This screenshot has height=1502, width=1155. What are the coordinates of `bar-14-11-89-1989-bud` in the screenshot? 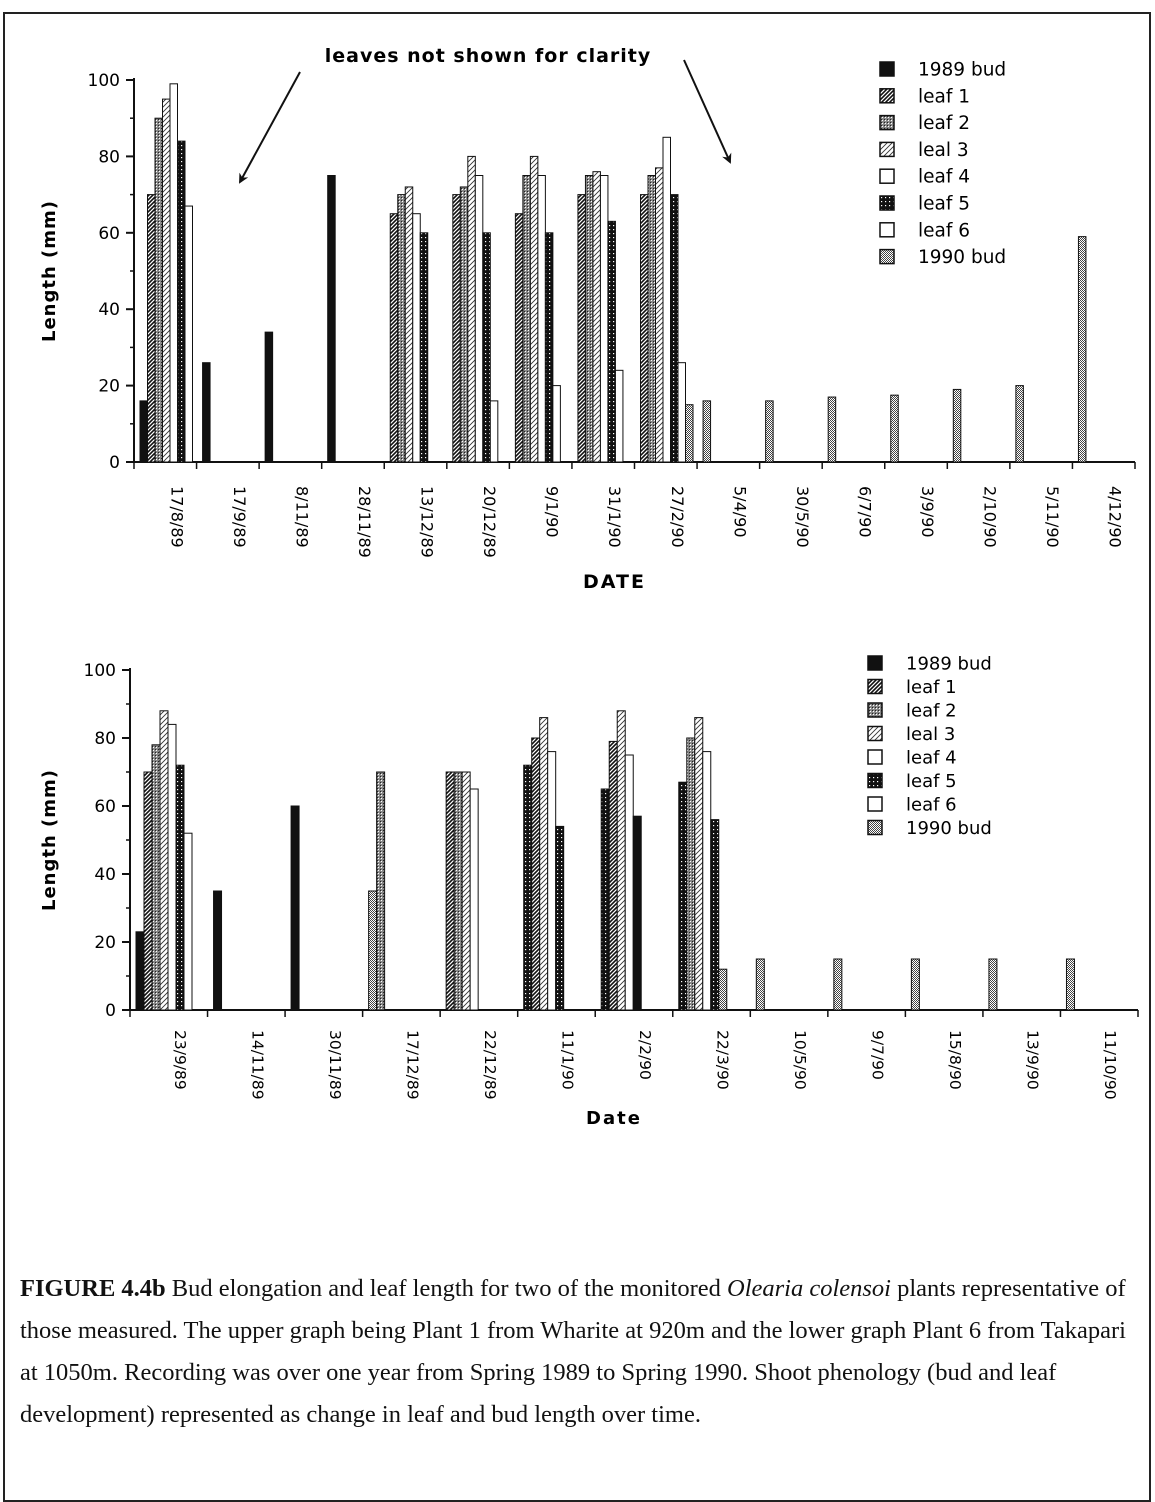 It's located at (218, 950).